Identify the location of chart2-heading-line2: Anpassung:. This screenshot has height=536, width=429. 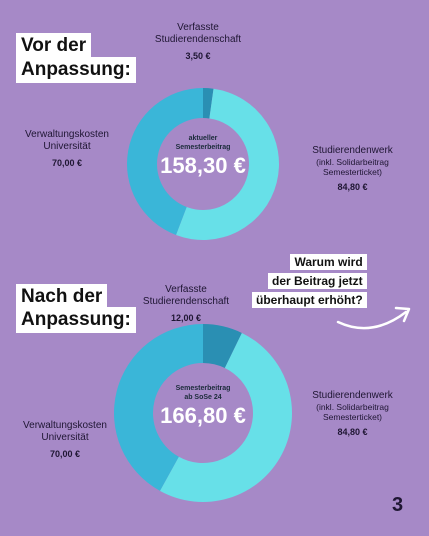
(76, 320).